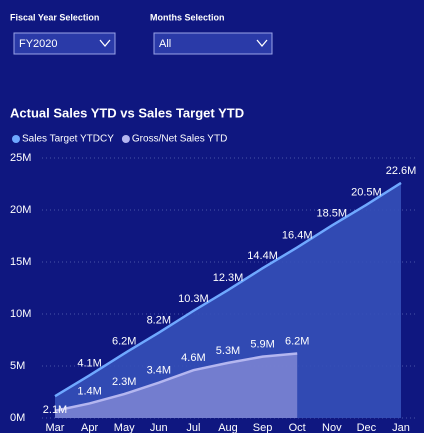 The width and height of the screenshot is (424, 433). Describe the element at coordinates (124, 427) in the screenshot. I see `x-tick-label: May` at that location.